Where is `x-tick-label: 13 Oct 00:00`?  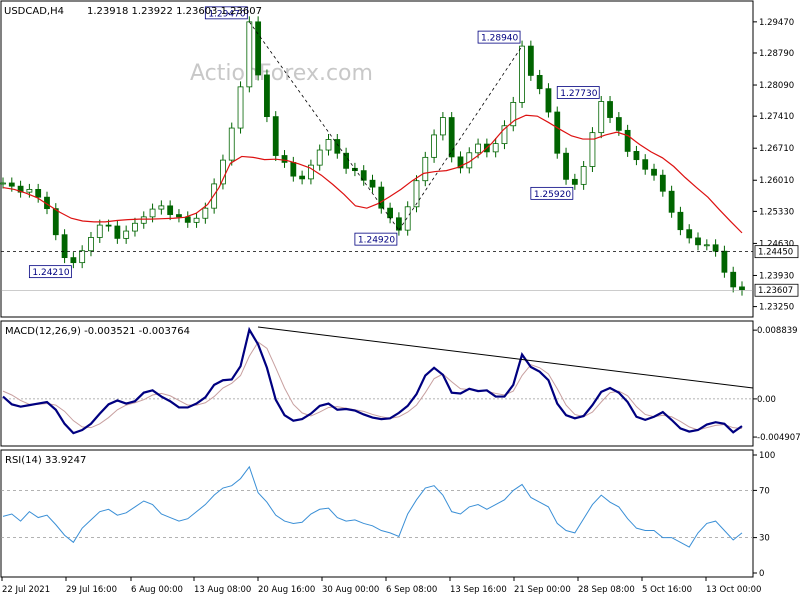 x-tick-label: 13 Oct 00:00 is located at coordinates (733, 590).